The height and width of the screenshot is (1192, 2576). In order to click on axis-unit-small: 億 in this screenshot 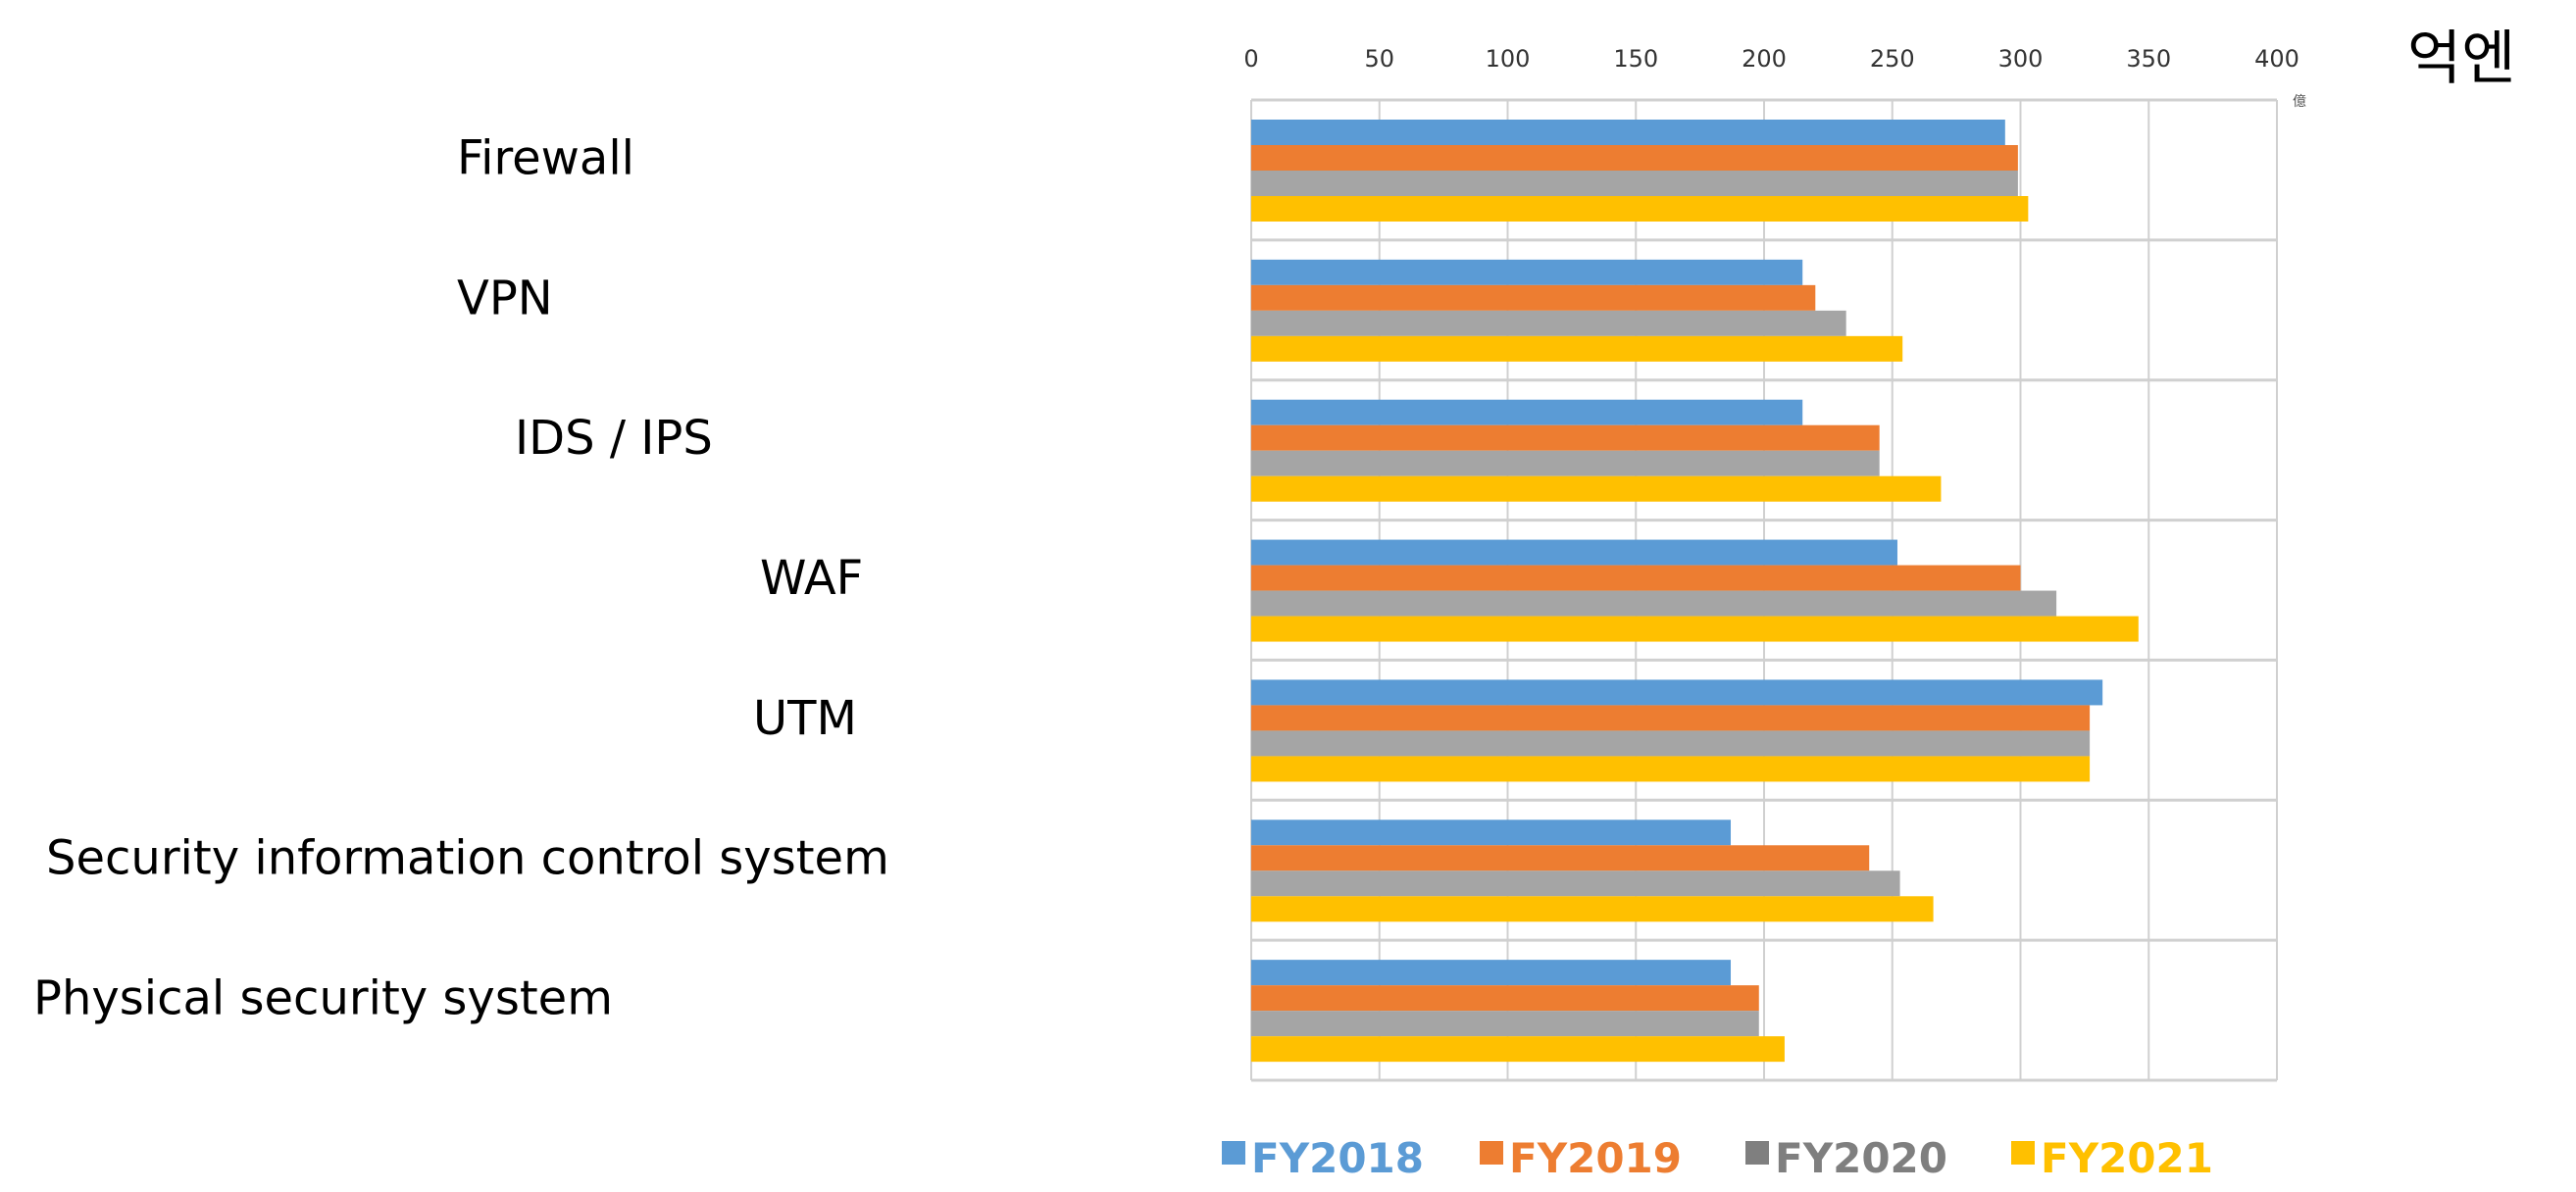, I will do `click(2300, 102)`.